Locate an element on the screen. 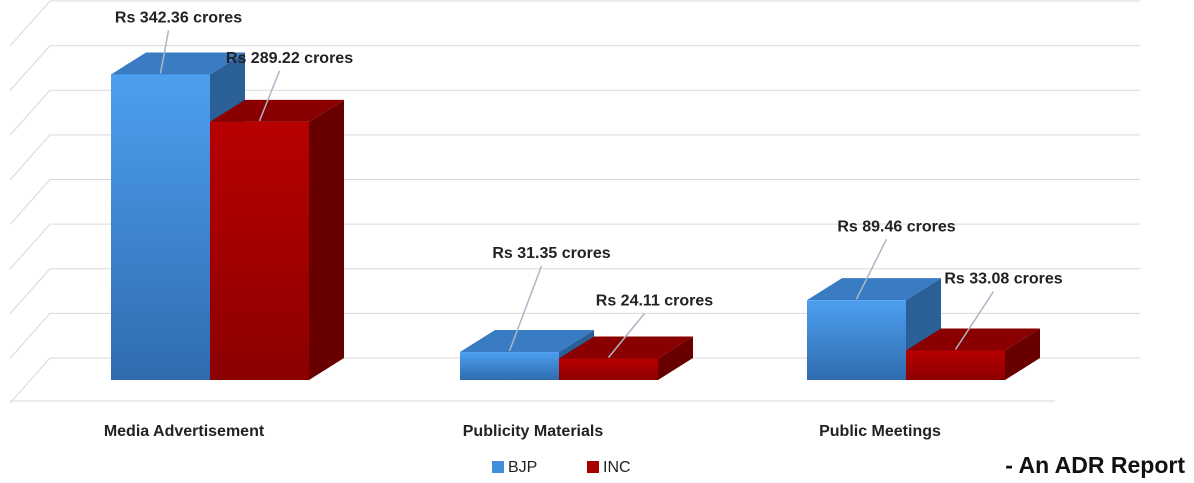 The image size is (1194, 483). annotation: - An ADR Report is located at coordinates (1095, 465).